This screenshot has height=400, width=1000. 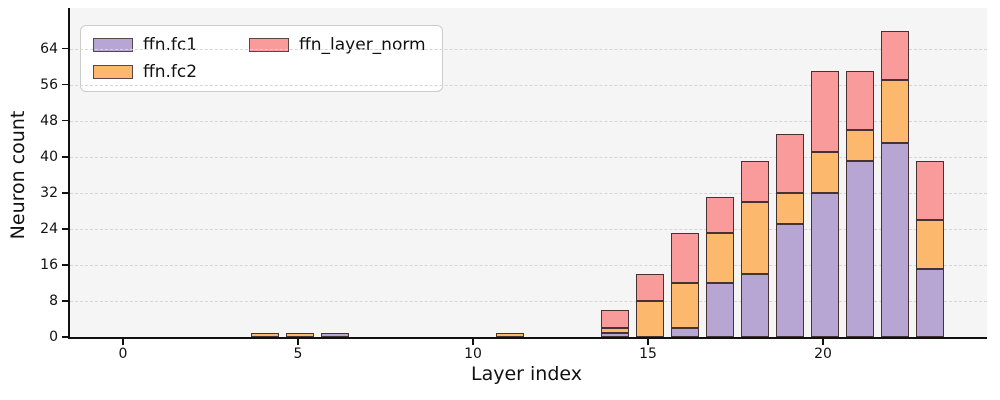 What do you see at coordinates (53, 337) in the screenshot?
I see `y-tick-label: 0` at bounding box center [53, 337].